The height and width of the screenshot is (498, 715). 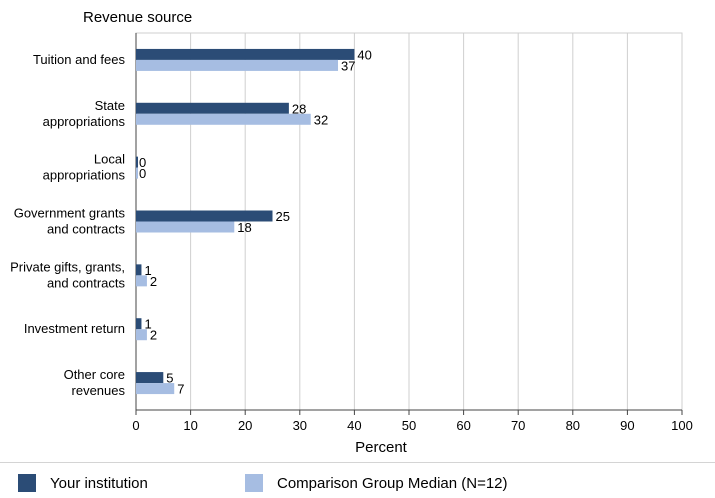 What do you see at coordinates (364, 54) in the screenshot?
I see `data-label: 40` at bounding box center [364, 54].